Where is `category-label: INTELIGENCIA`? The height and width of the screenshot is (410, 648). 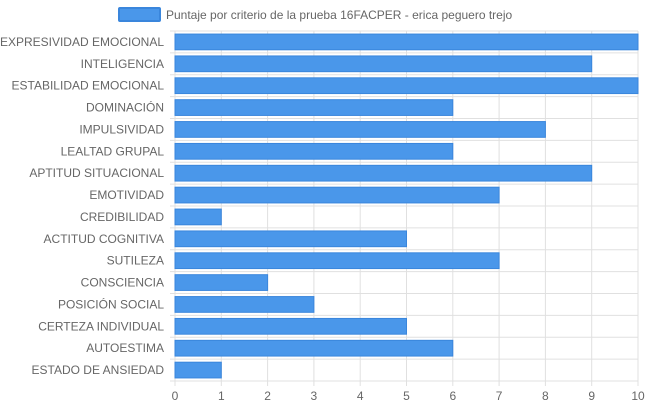 category-label: INTELIGENCIA is located at coordinates (122, 64).